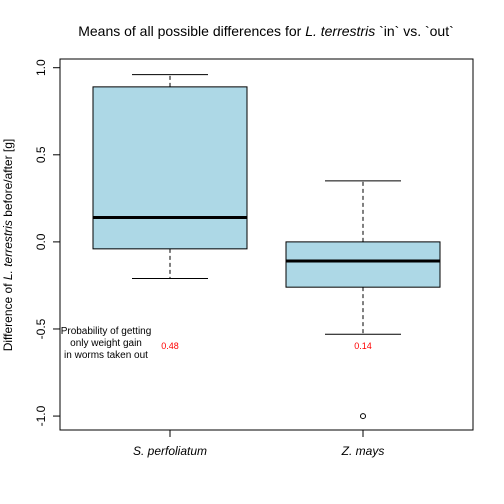  I want to click on x-tick-label-1: Z. mays, so click(363, 451).